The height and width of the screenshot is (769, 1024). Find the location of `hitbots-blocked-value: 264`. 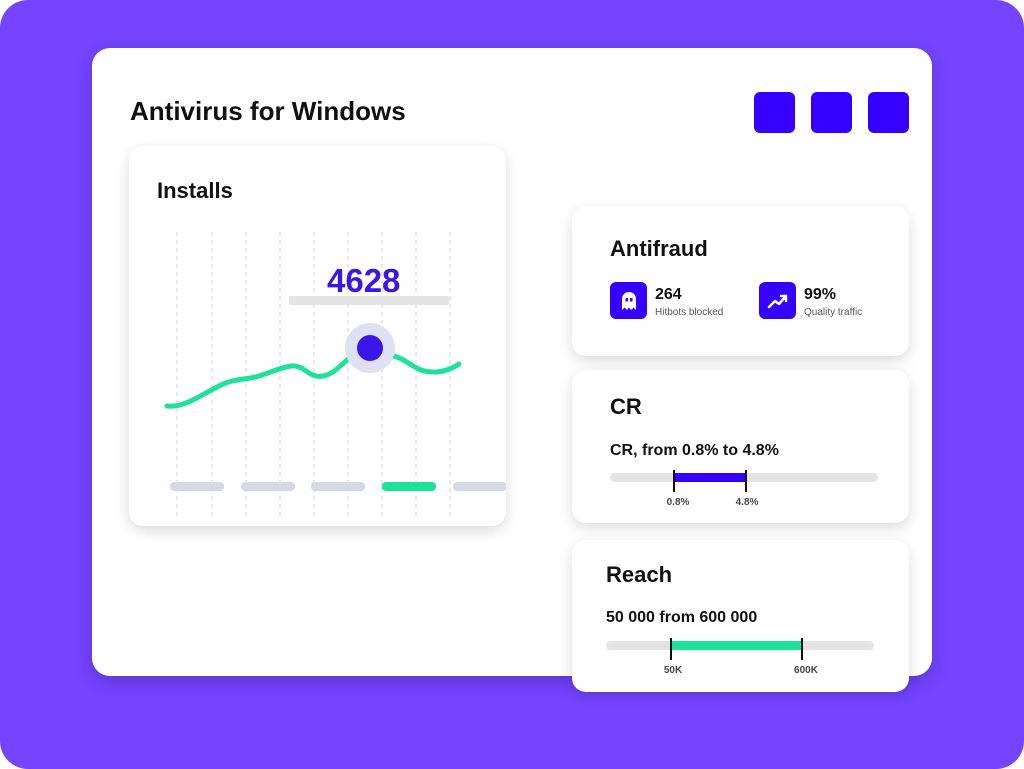

hitbots-blocked-value: 264 is located at coordinates (668, 294).